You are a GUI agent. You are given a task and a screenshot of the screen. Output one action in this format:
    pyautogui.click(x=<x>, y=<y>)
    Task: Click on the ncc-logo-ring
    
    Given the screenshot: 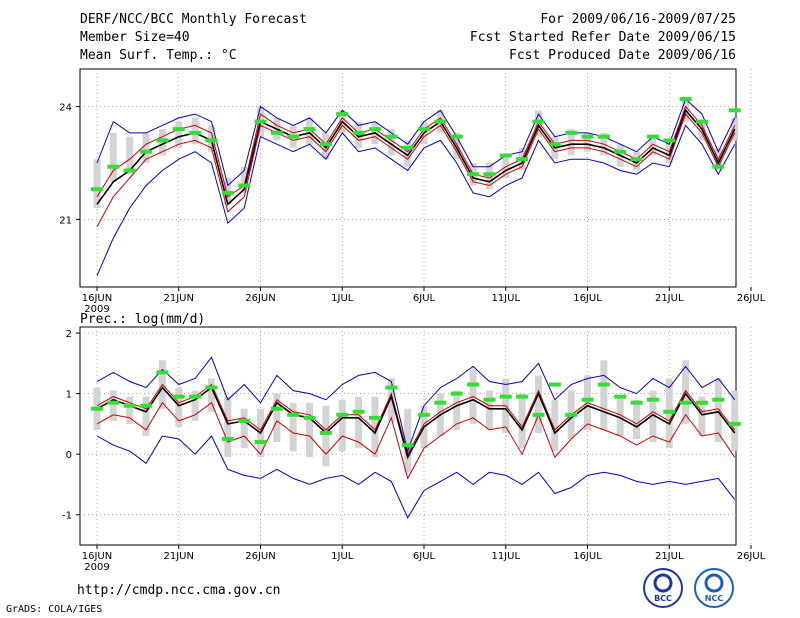 What is the action you would take?
    pyautogui.click(x=714, y=588)
    